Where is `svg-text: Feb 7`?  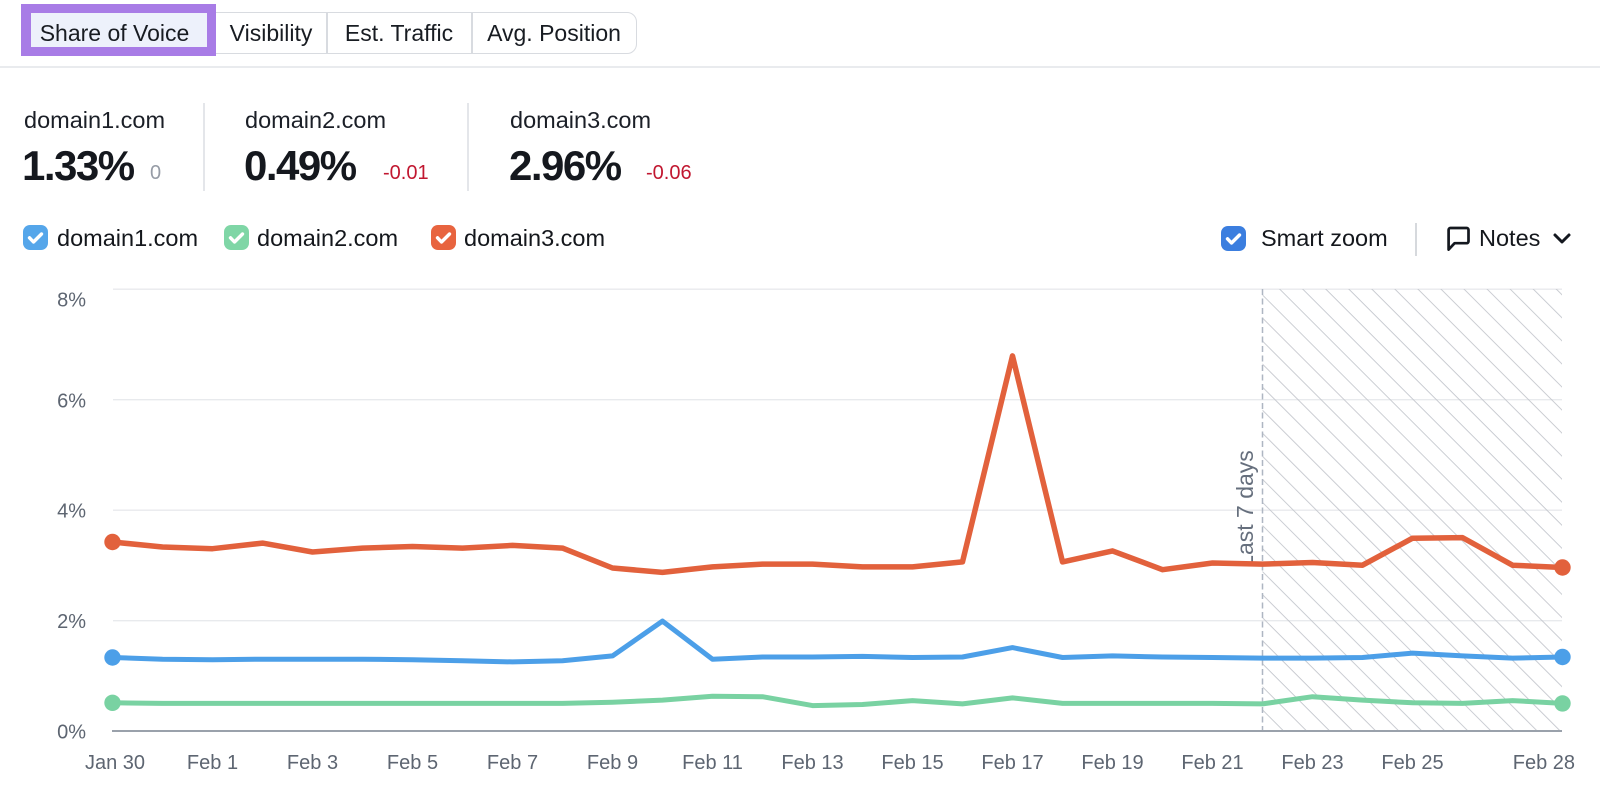
svg-text: Feb 7 is located at coordinates (512, 763).